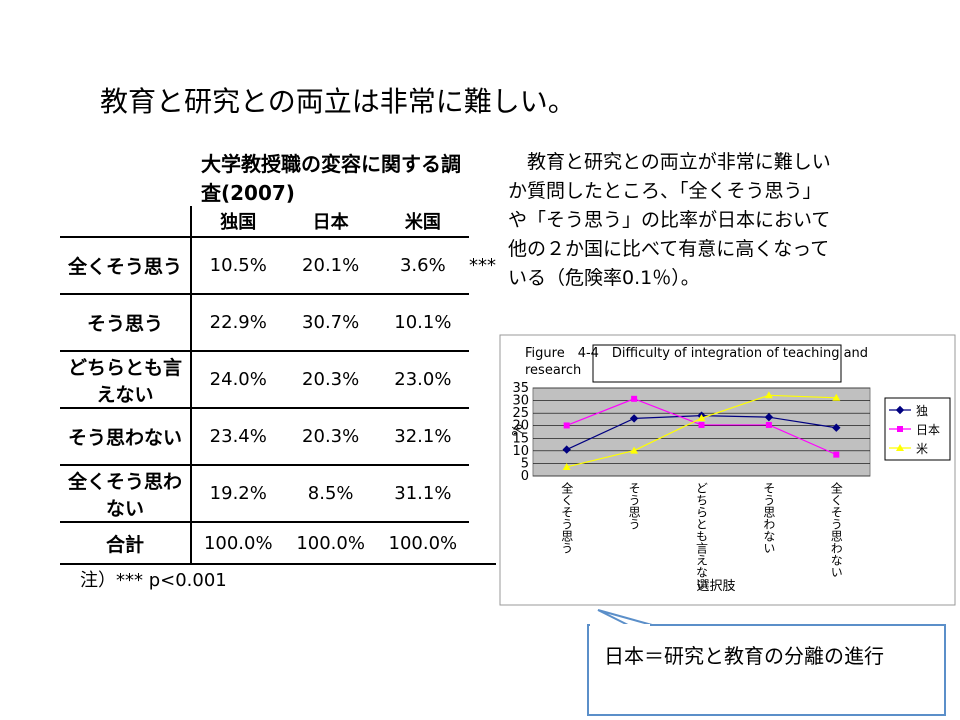 The height and width of the screenshot is (720, 960). I want to click on y-tick-label: 15, so click(520, 438).